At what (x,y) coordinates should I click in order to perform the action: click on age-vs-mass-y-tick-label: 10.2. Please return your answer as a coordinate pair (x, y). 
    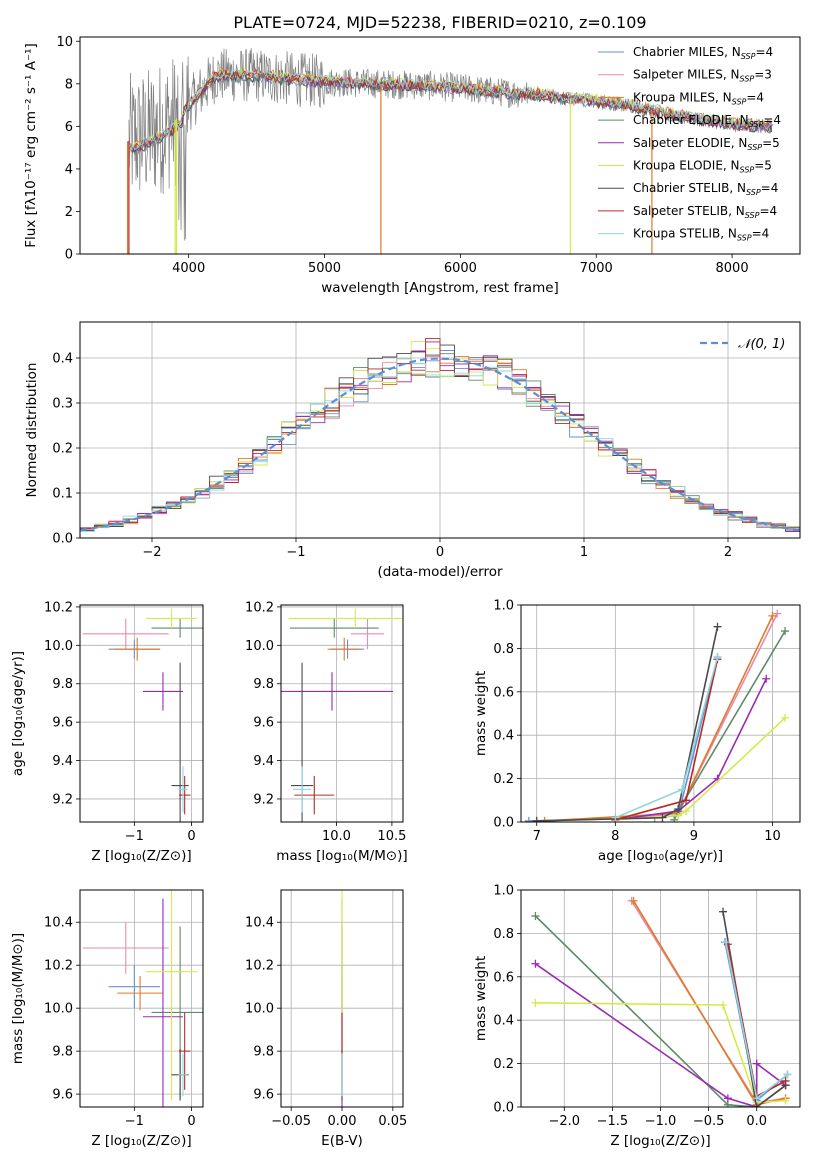
    Looking at the image, I should click on (259, 607).